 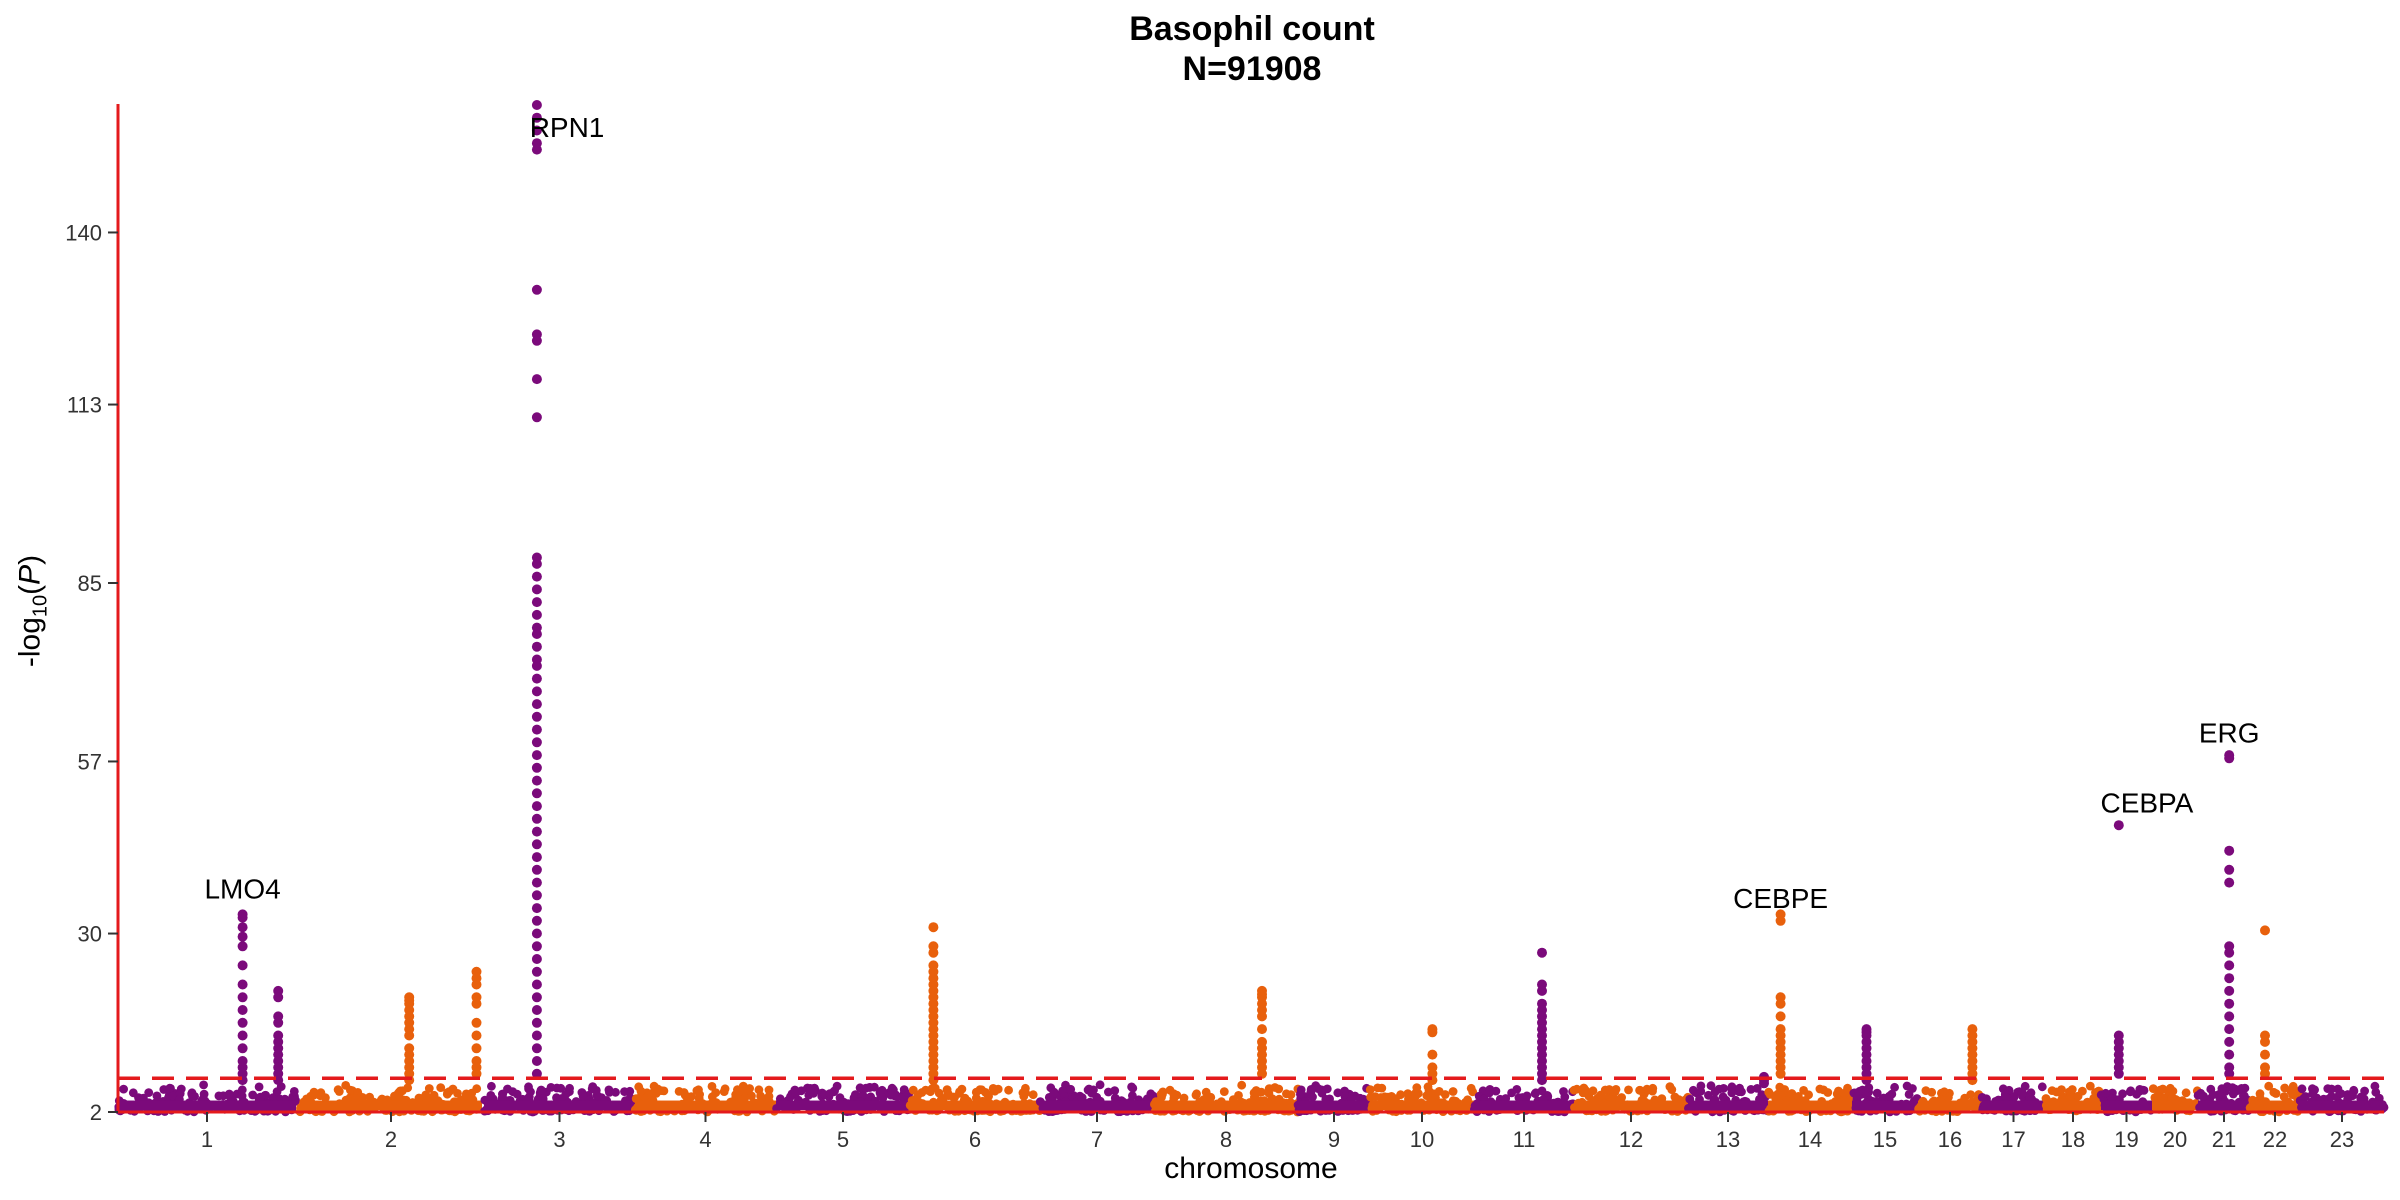 I want to click on x-tick-label: 5, so click(x=843, y=1139).